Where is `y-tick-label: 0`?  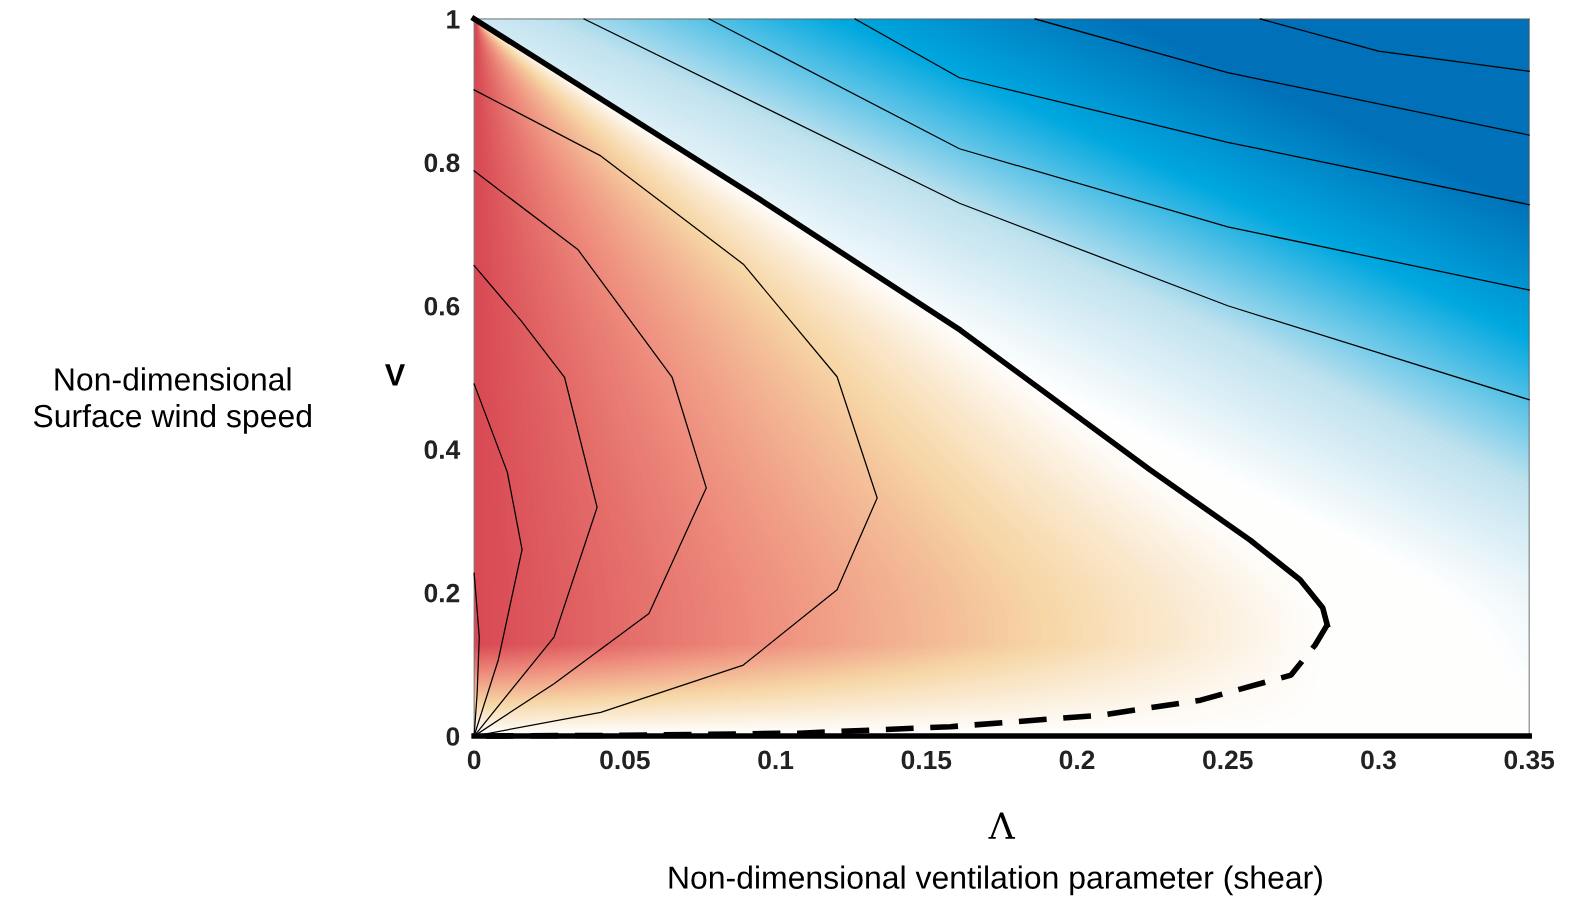
y-tick-label: 0 is located at coordinates (453, 736).